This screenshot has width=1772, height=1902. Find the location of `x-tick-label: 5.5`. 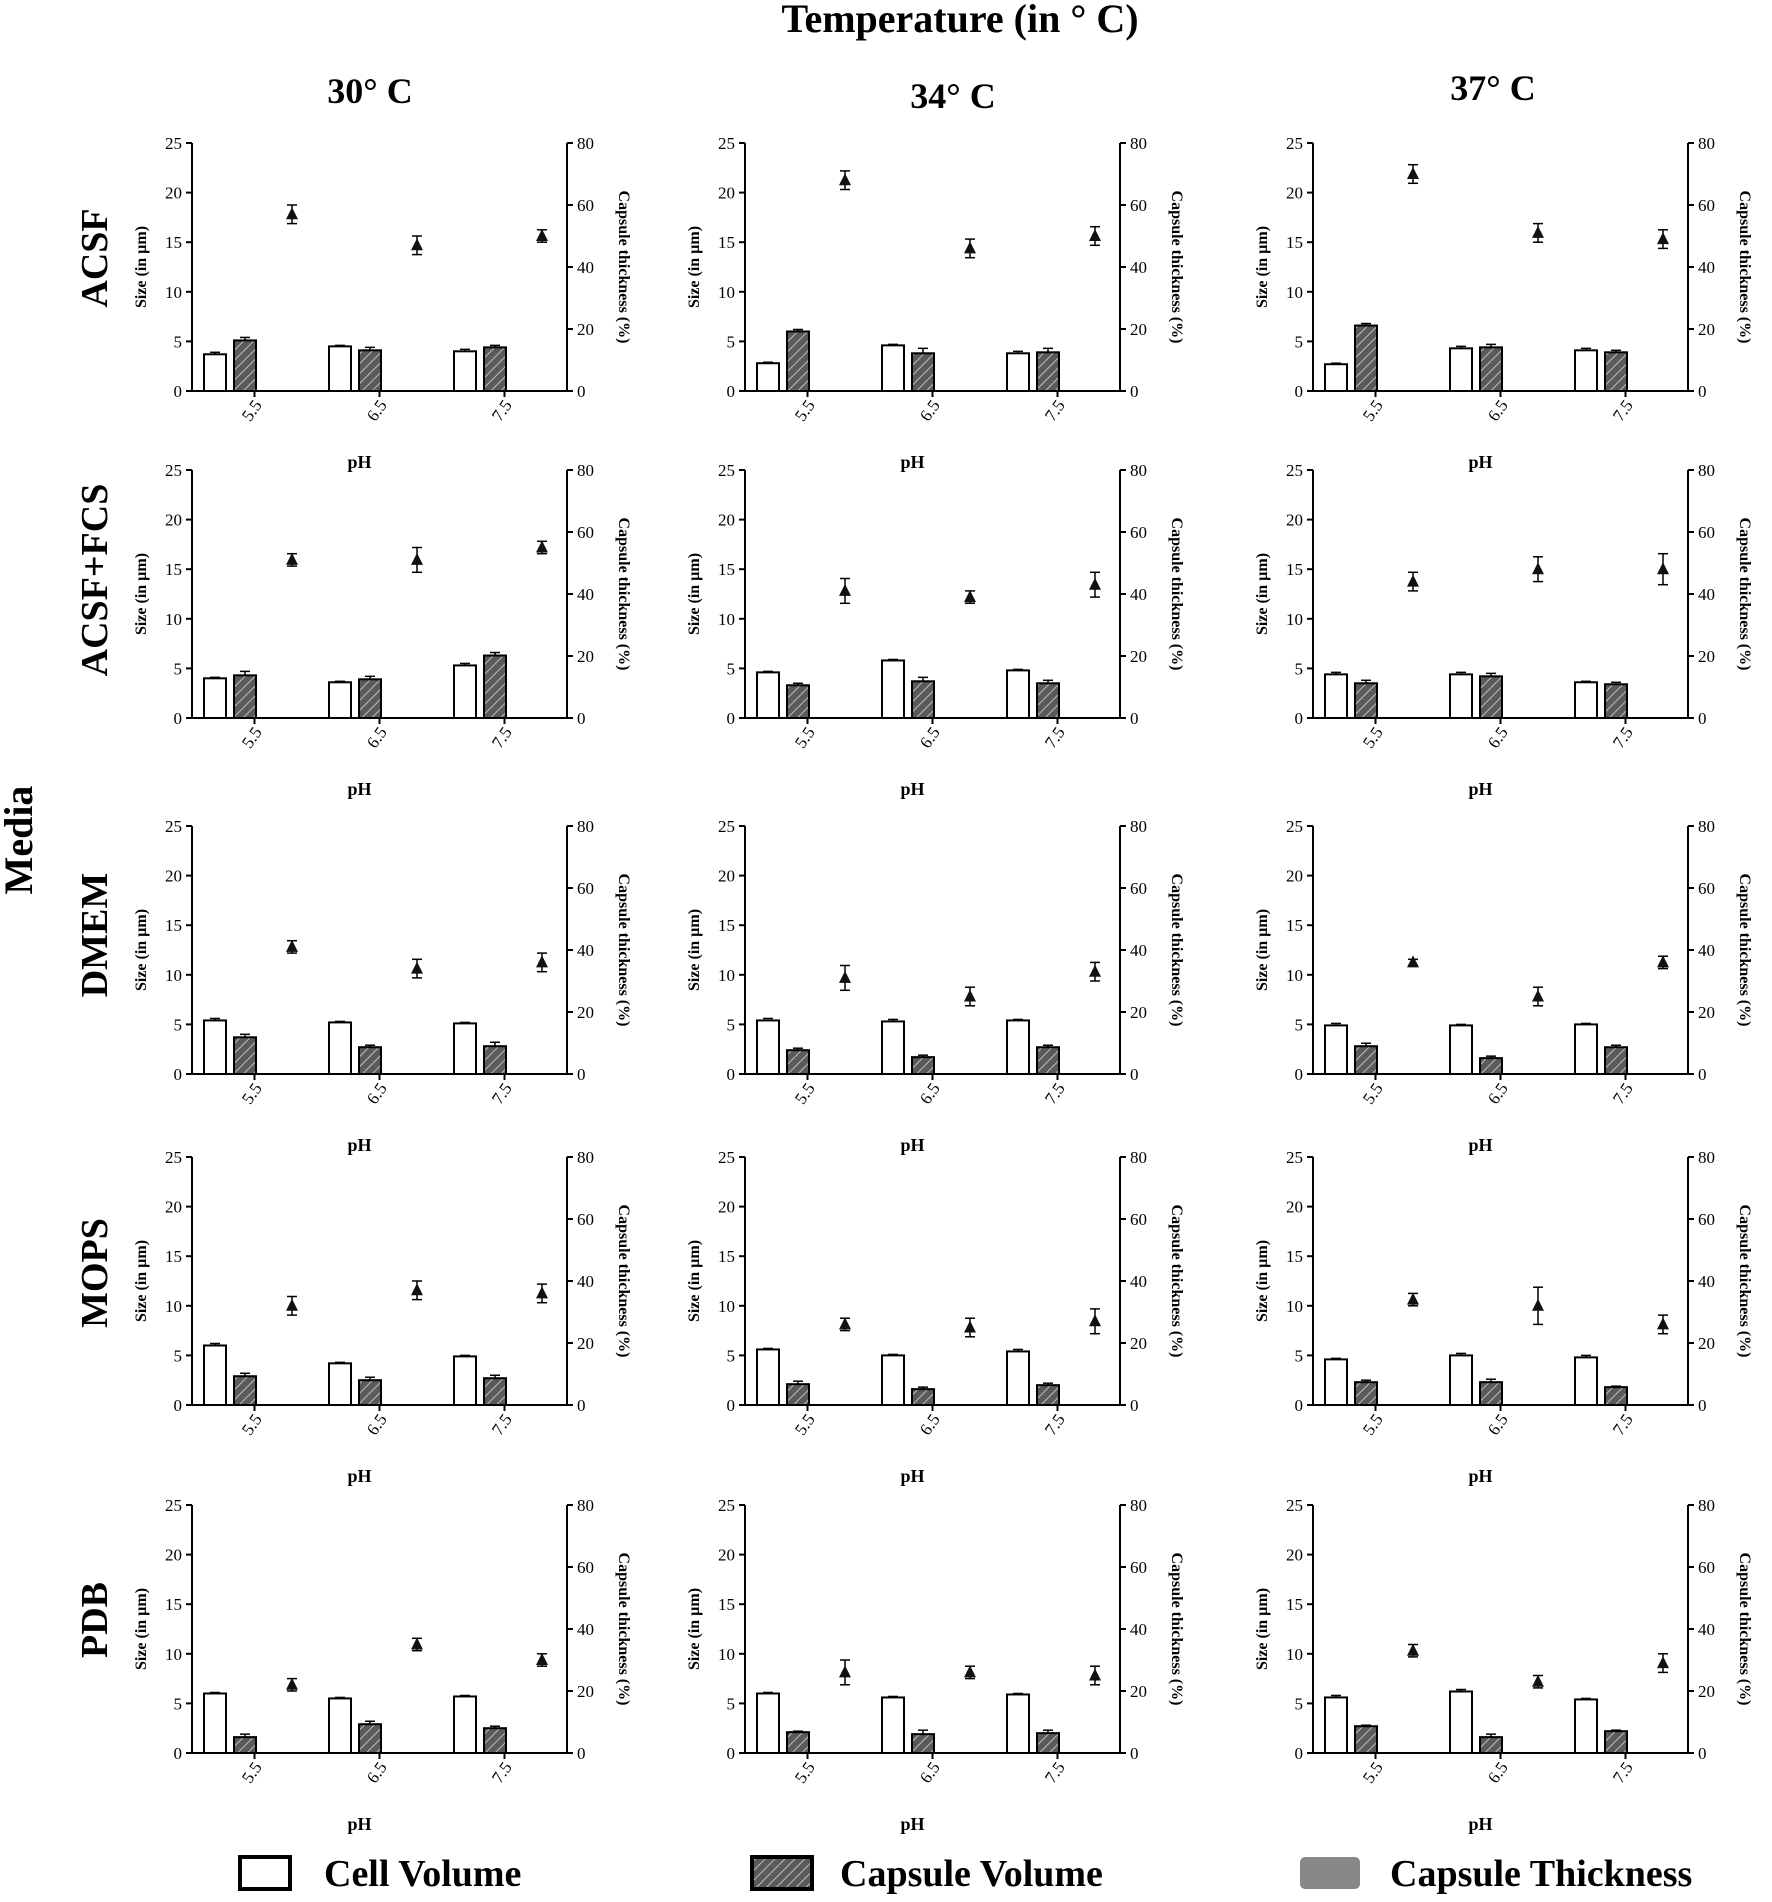

x-tick-label: 5.5 is located at coordinates (1373, 737).